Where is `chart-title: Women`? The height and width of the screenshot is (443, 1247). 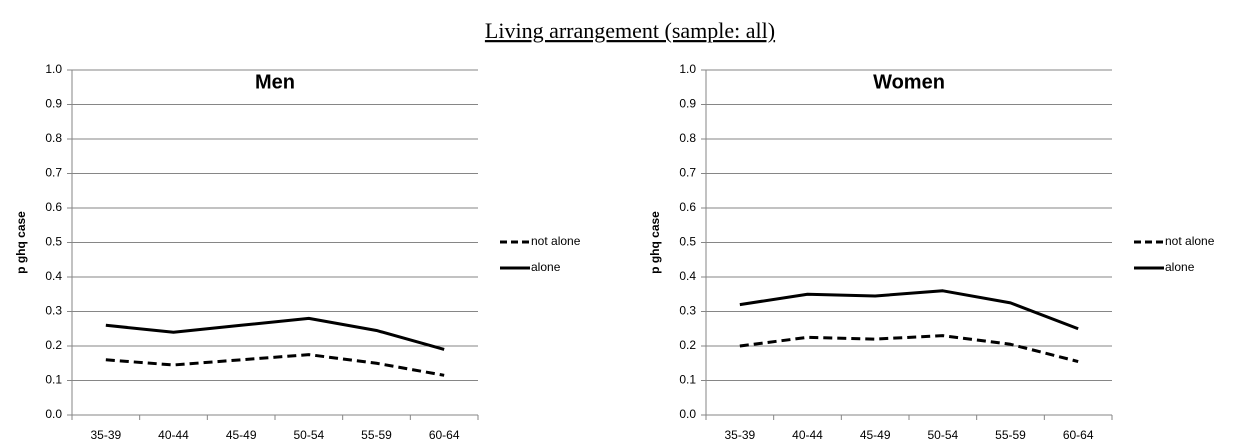
chart-title: Women is located at coordinates (909, 82).